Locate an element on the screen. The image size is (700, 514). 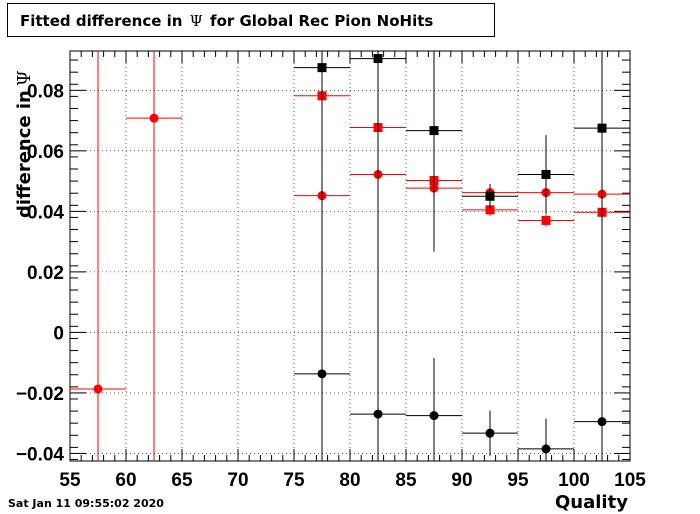
x-tick-label: 105 is located at coordinates (630, 480).